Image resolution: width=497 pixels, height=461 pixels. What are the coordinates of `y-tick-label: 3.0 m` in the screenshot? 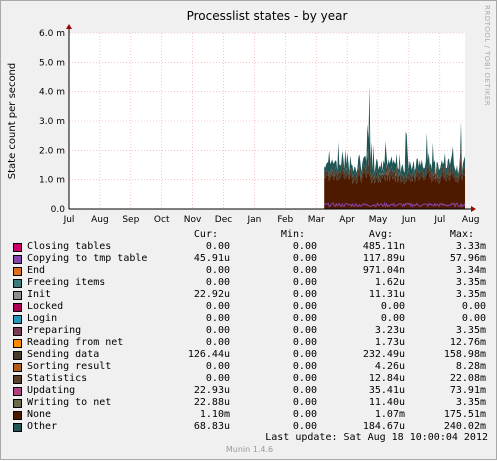 It's located at (52, 122).